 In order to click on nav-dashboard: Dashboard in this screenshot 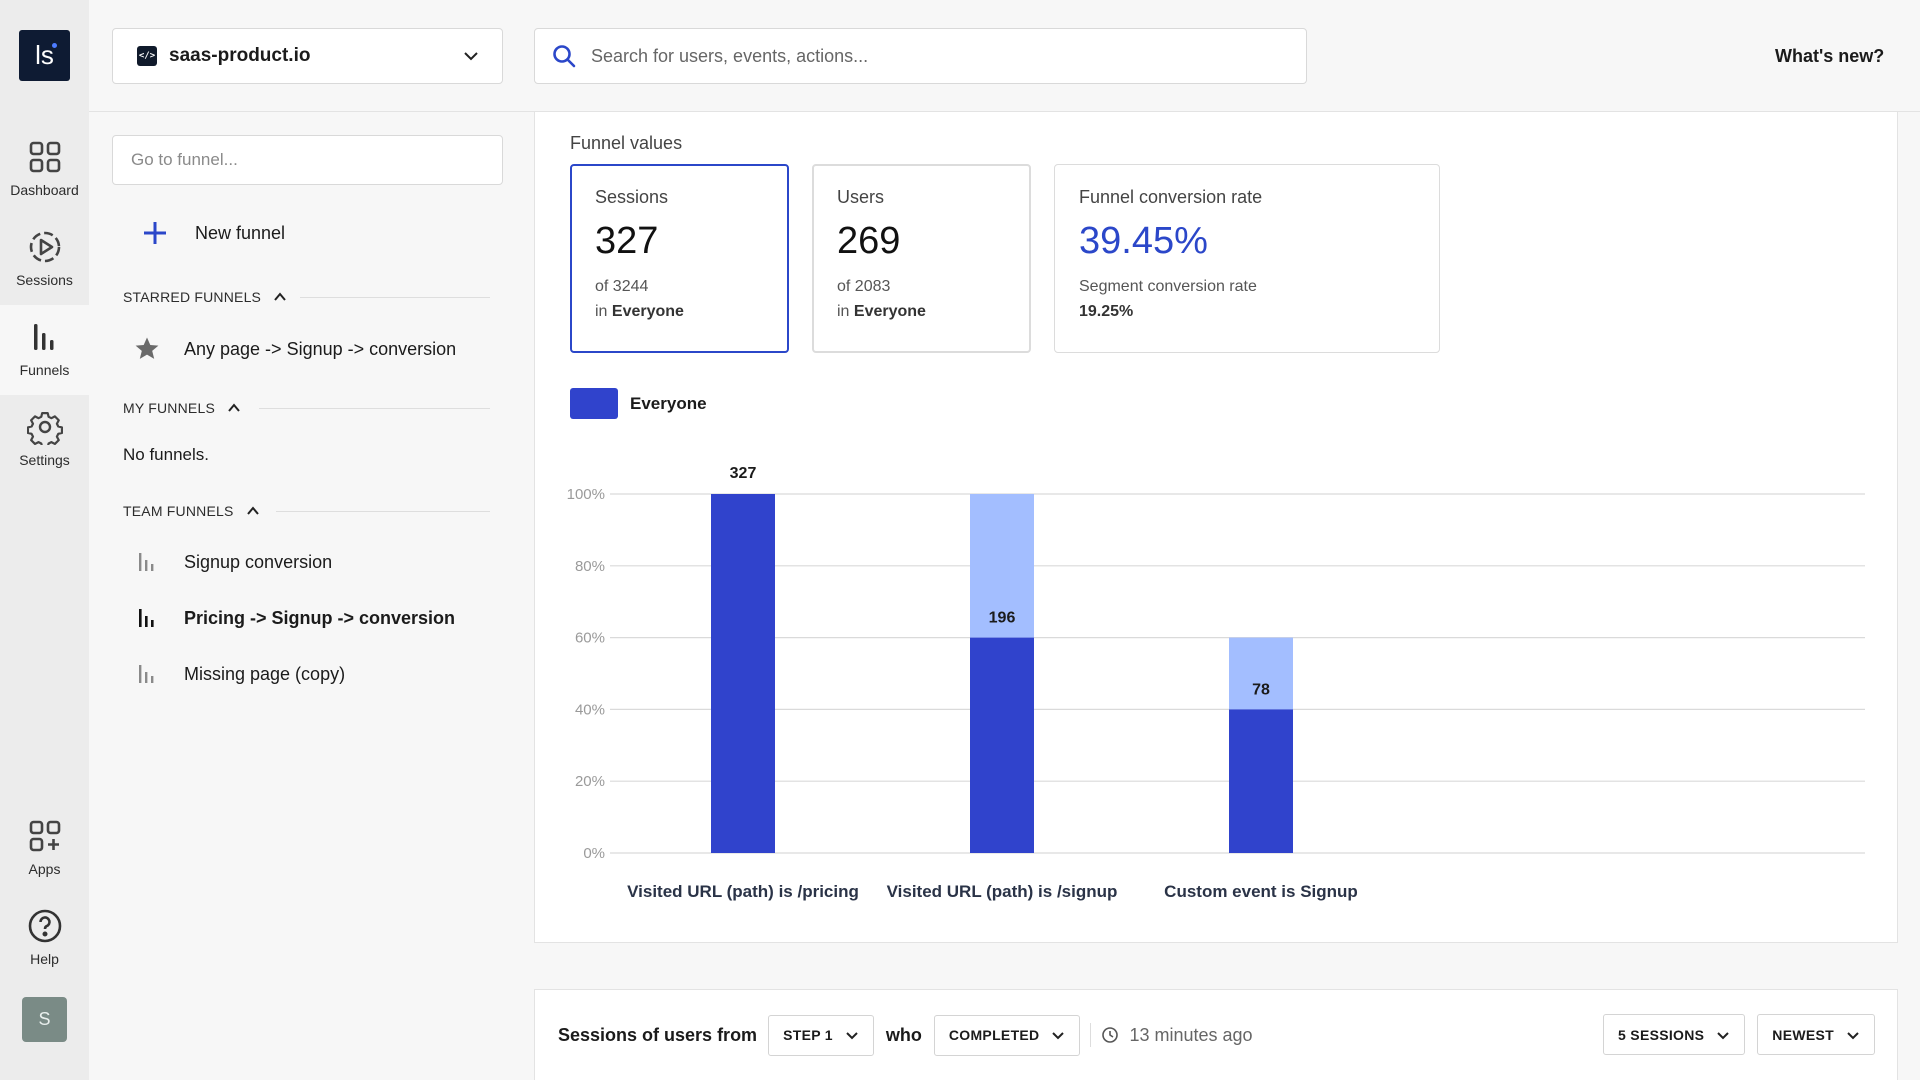, I will do `click(44, 170)`.